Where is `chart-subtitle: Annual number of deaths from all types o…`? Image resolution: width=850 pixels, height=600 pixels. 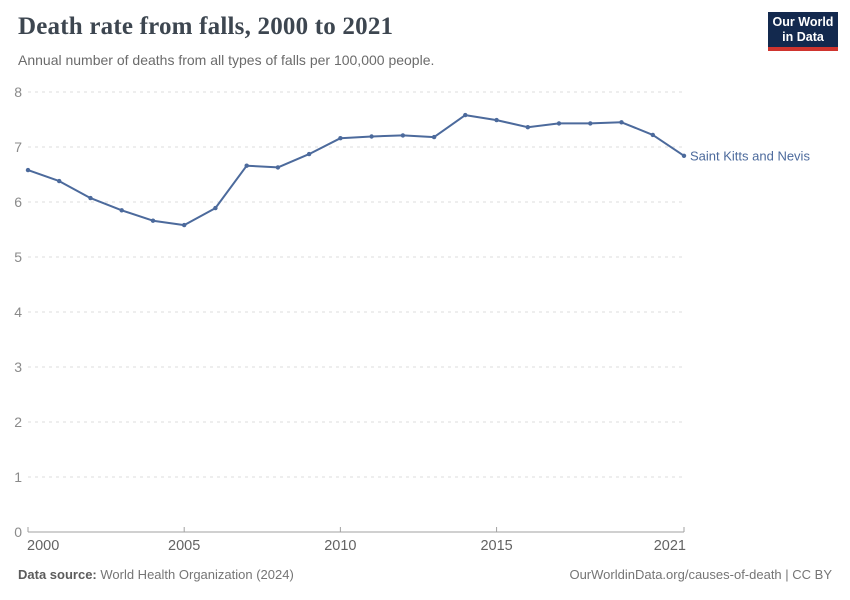 chart-subtitle: Annual number of deaths from all types o… is located at coordinates (226, 60).